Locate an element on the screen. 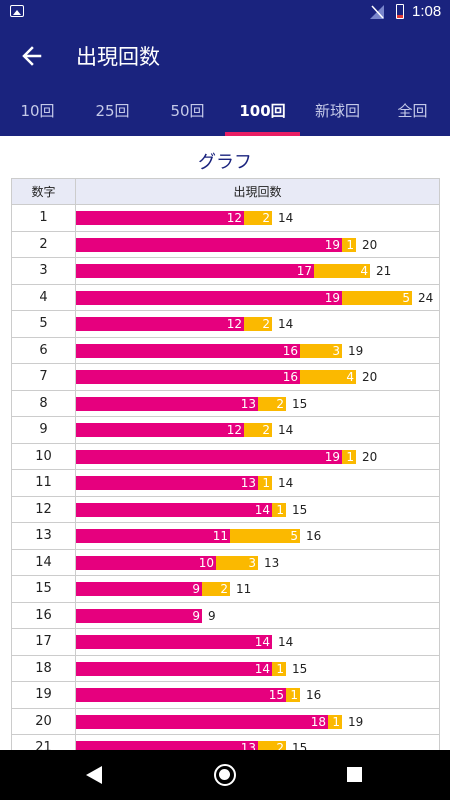 The width and height of the screenshot is (450, 800). table-row: 21 13 2 15 is located at coordinates (225, 742).